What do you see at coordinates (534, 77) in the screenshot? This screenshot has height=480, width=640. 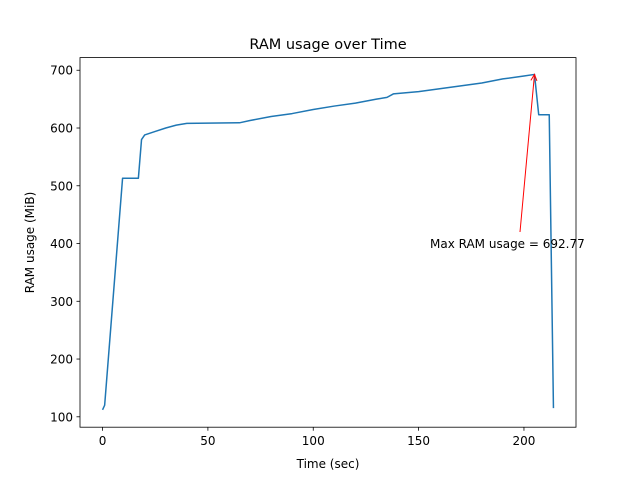 I see `annotation-arrowhead` at bounding box center [534, 77].